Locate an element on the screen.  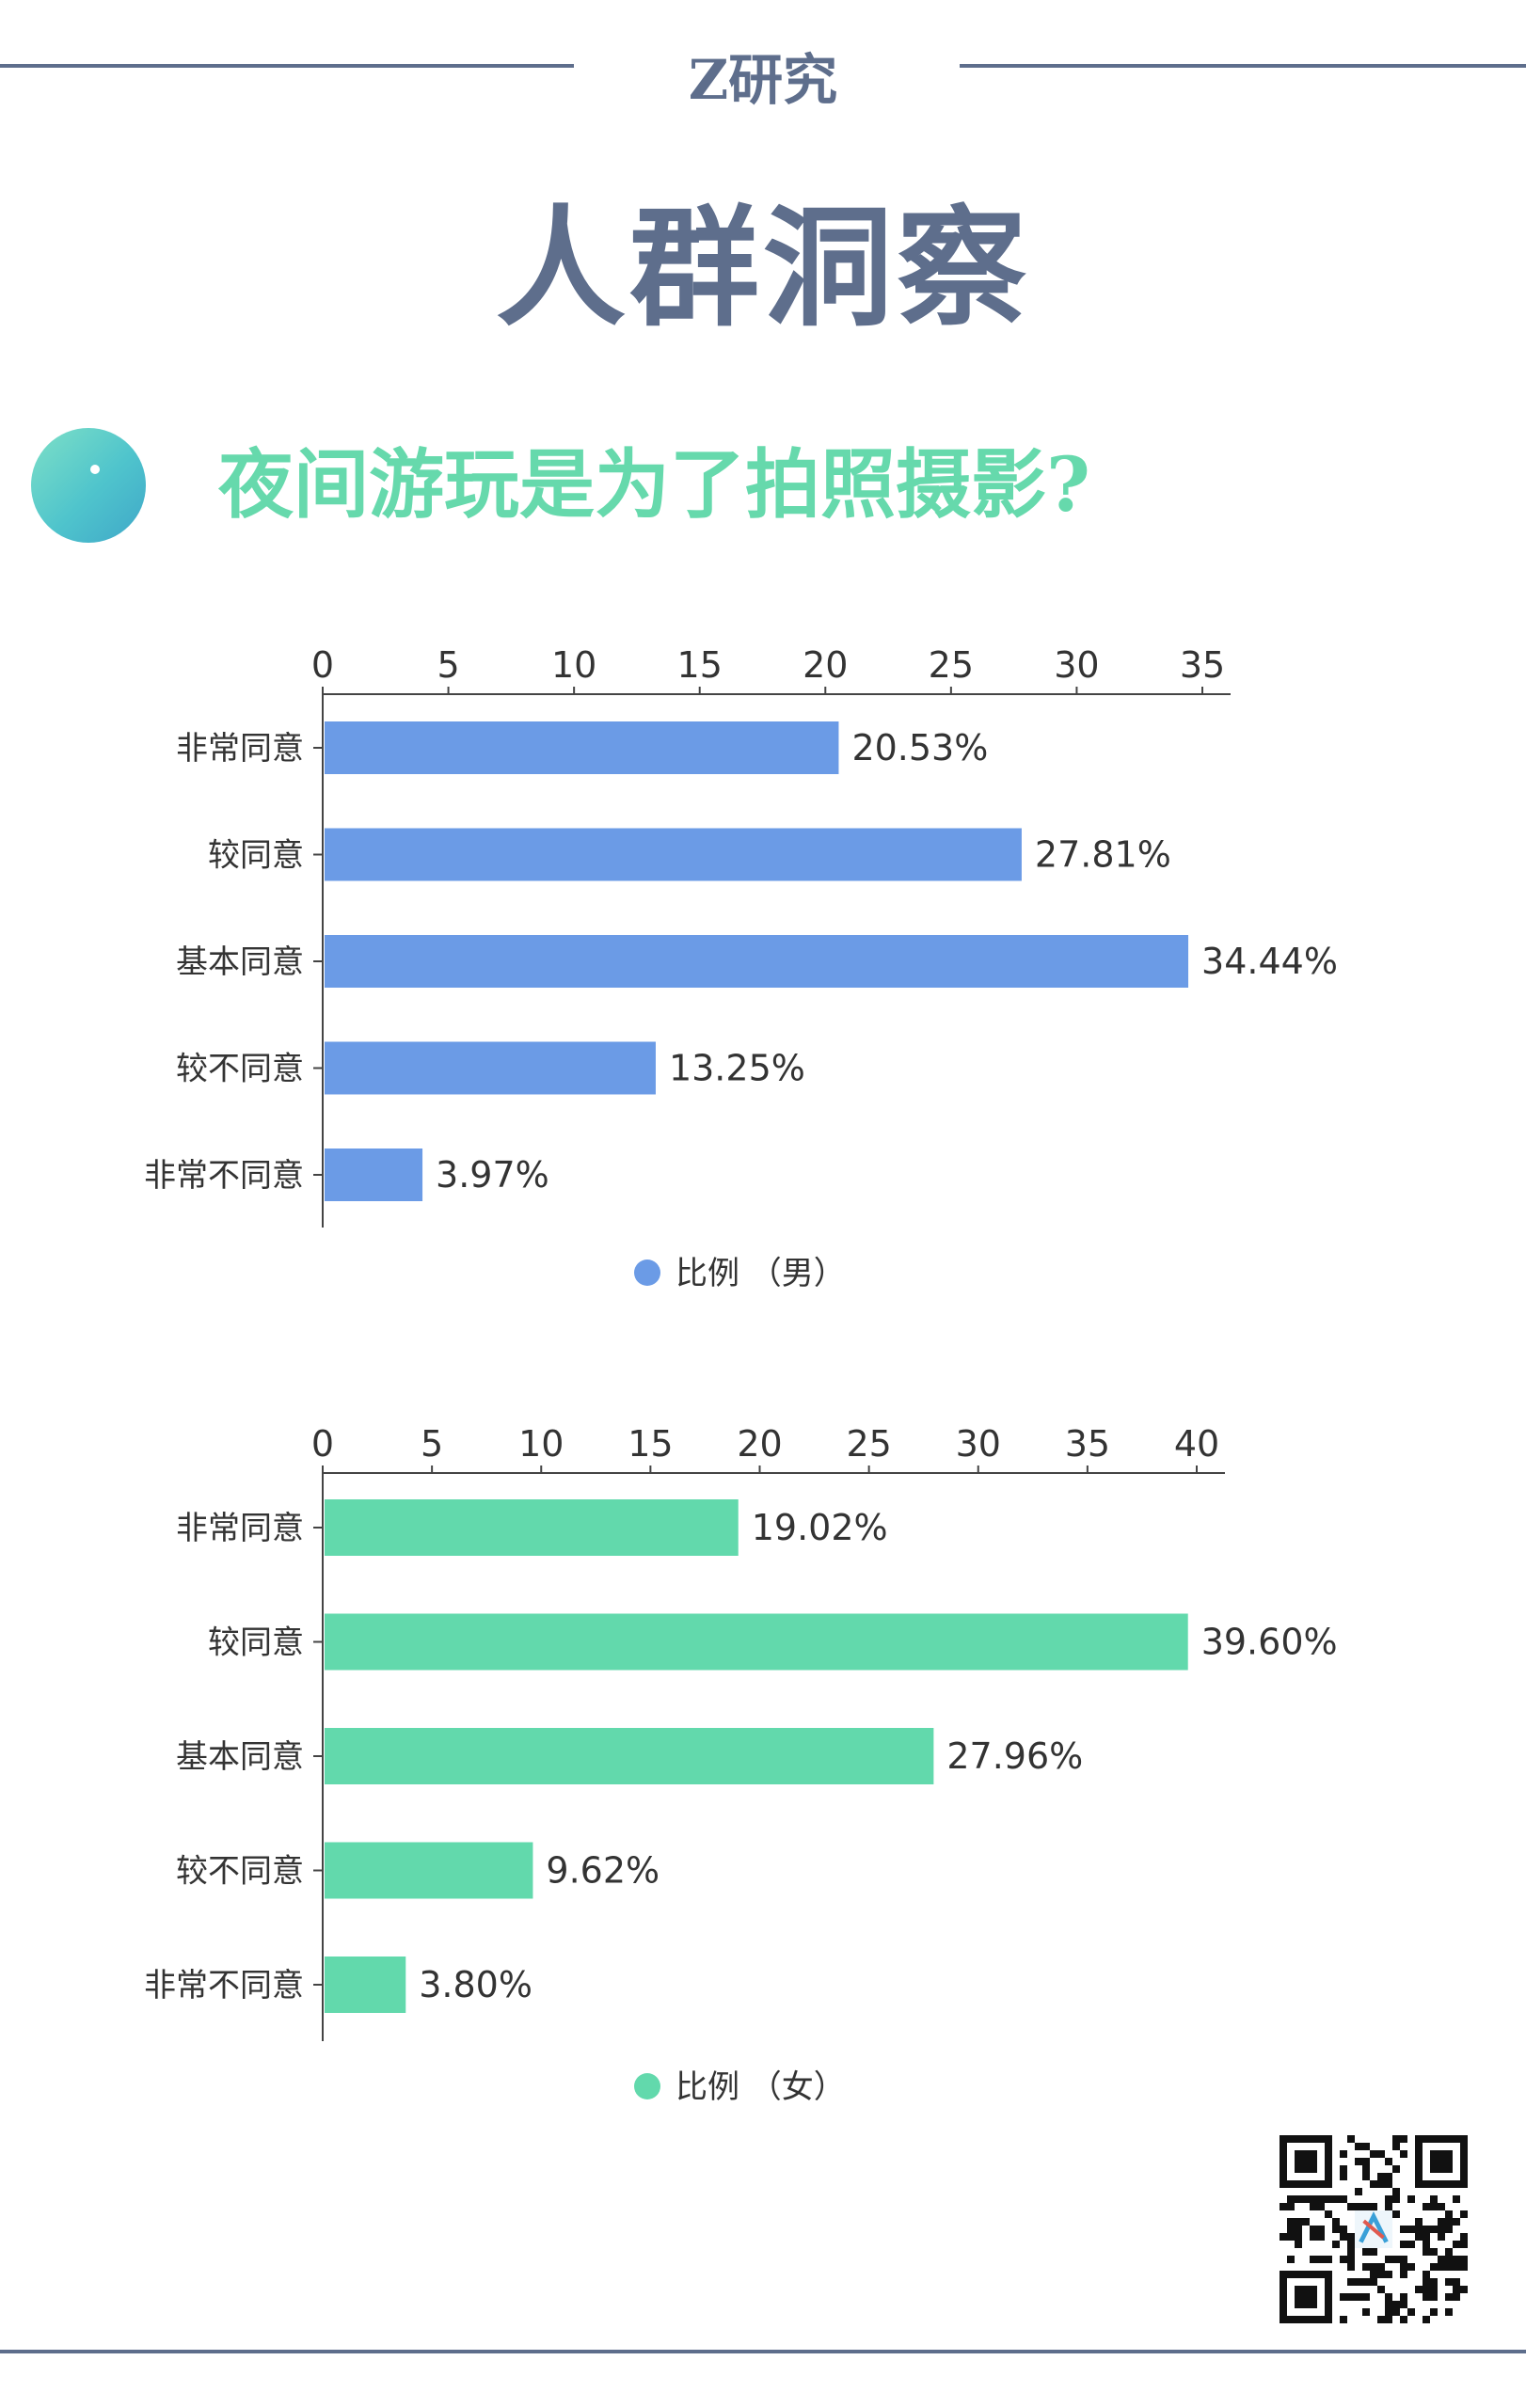
value-label: 34.44% is located at coordinates (1269, 962).